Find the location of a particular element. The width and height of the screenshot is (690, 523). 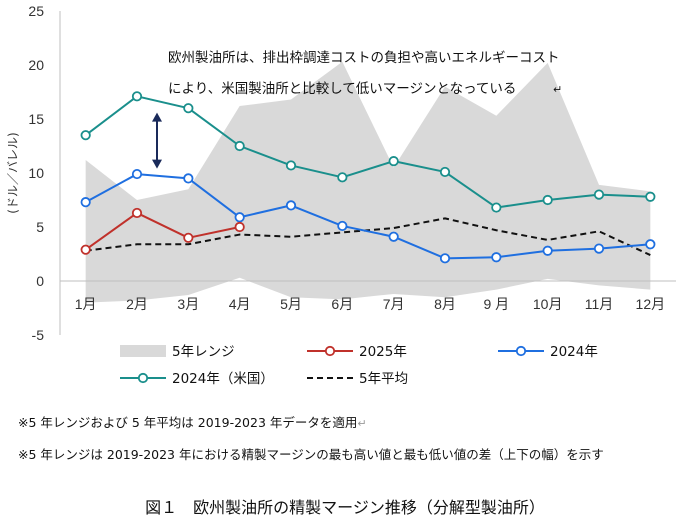

y-tick-label: 25 is located at coordinates (36, 11).